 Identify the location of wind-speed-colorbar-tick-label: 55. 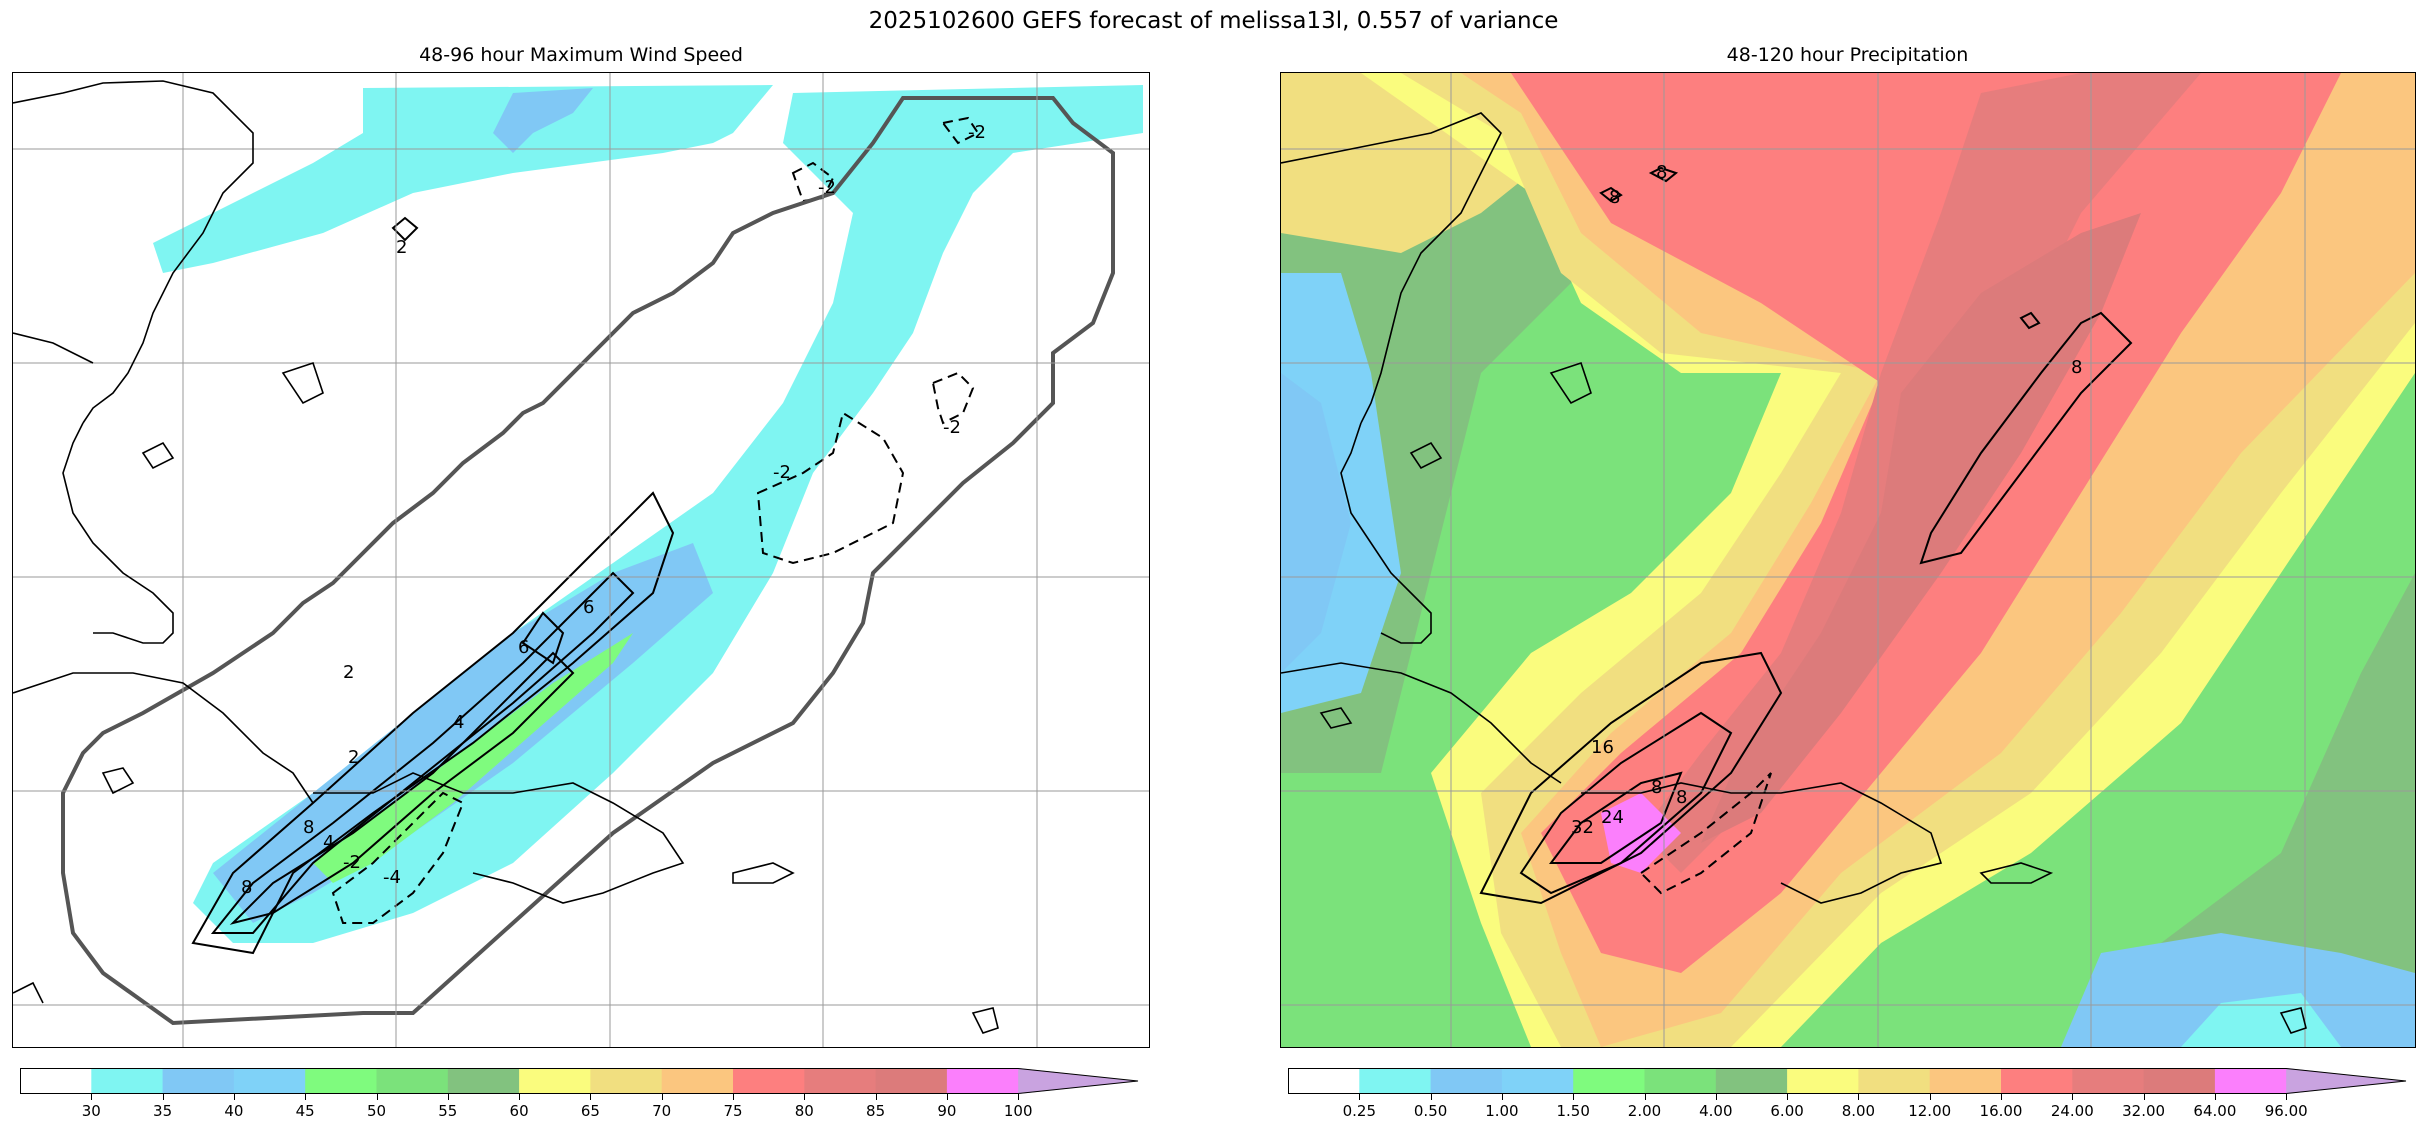
(448, 1111).